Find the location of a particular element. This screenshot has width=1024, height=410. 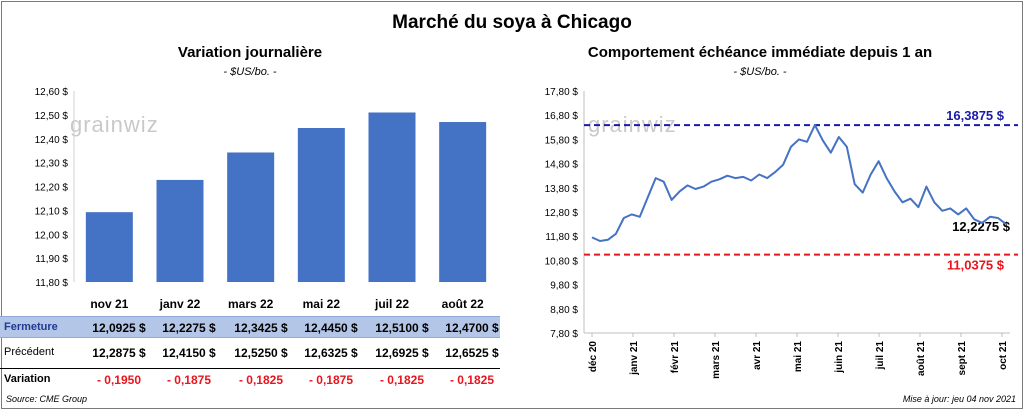

x-tick-label: mars 21 is located at coordinates (716, 360).